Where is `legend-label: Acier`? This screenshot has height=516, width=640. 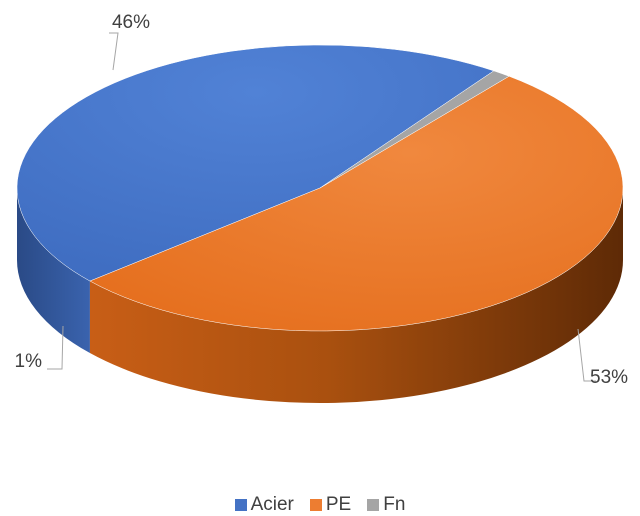
legend-label: Acier is located at coordinates (272, 504).